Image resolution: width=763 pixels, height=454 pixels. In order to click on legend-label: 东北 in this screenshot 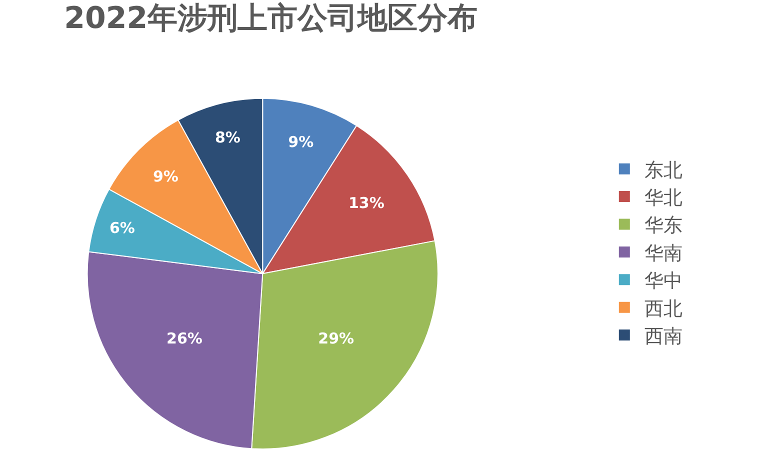, I will do `click(663, 170)`.